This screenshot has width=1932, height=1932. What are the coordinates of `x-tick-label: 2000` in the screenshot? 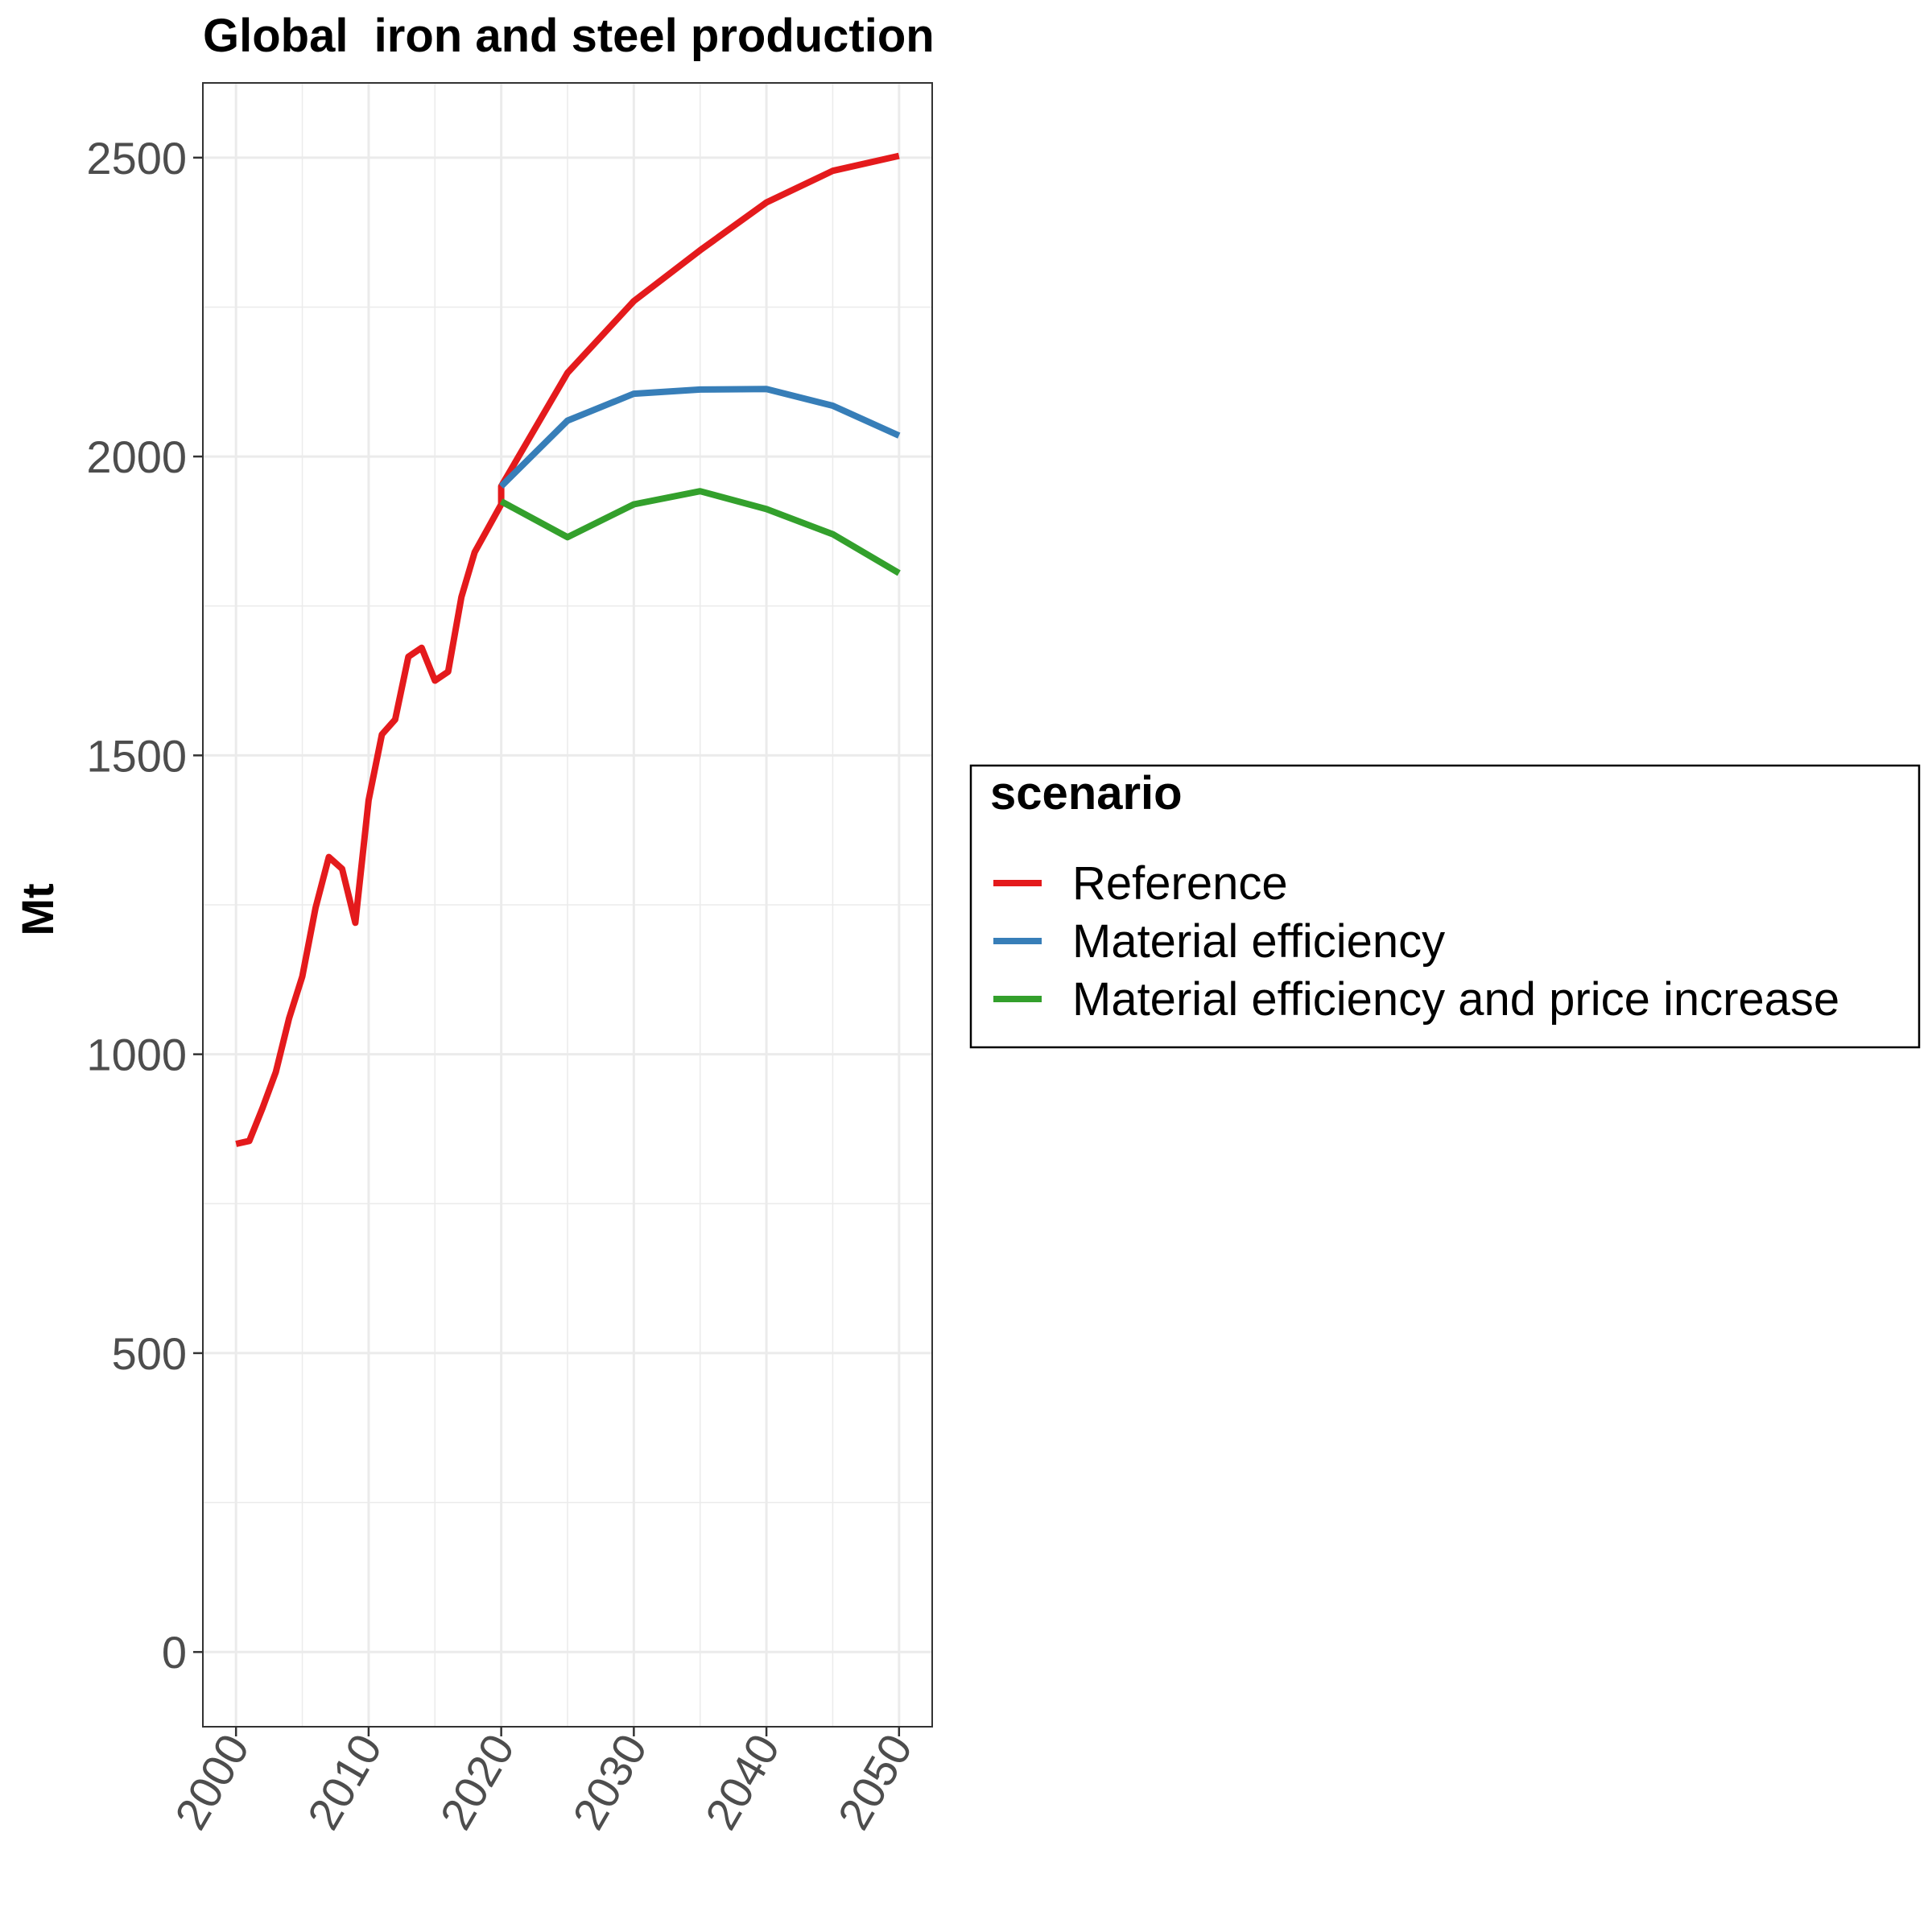 It's located at (212, 1782).